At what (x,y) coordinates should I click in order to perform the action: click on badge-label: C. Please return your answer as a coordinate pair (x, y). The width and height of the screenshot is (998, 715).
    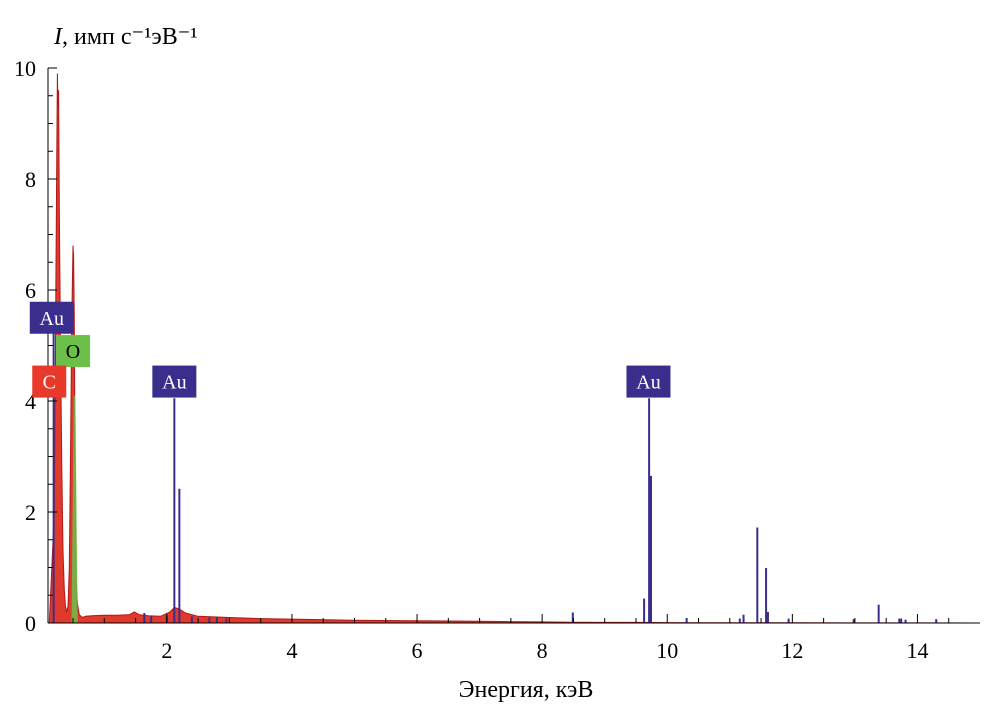
    Looking at the image, I should click on (49, 383).